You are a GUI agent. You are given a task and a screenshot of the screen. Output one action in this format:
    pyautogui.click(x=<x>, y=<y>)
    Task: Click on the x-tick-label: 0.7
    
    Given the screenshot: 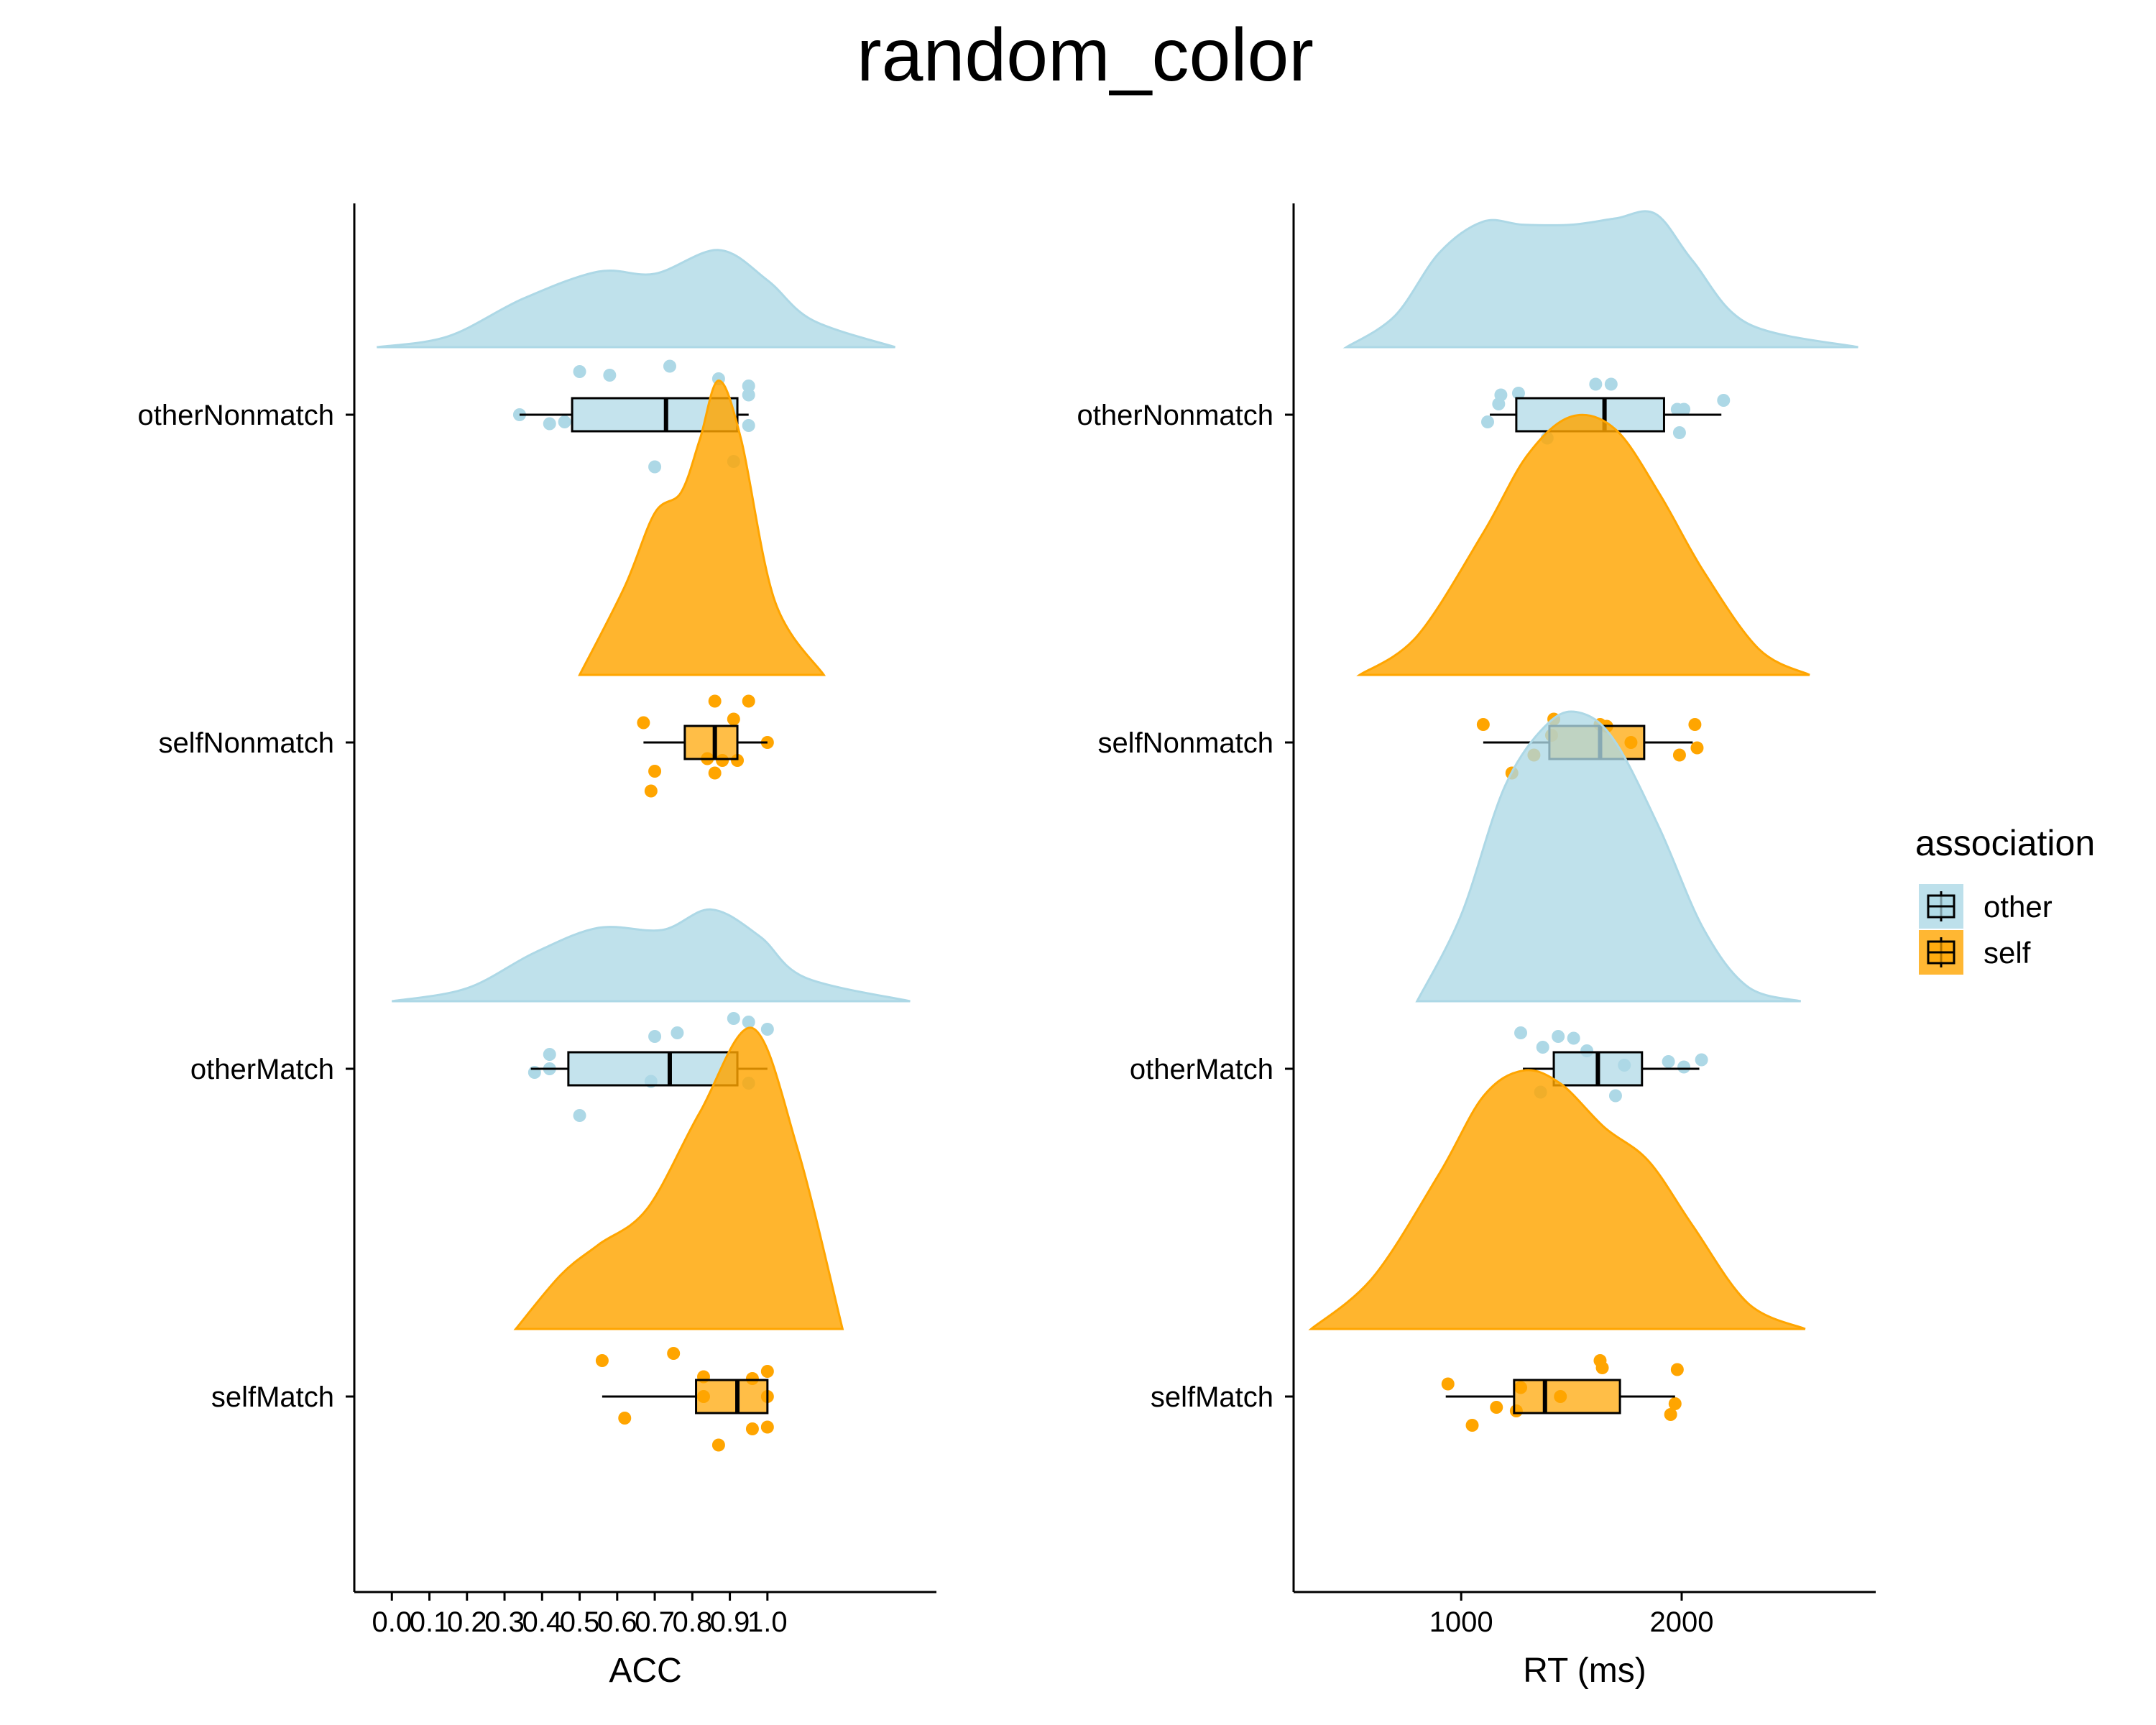 What is the action you would take?
    pyautogui.click(x=655, y=1622)
    